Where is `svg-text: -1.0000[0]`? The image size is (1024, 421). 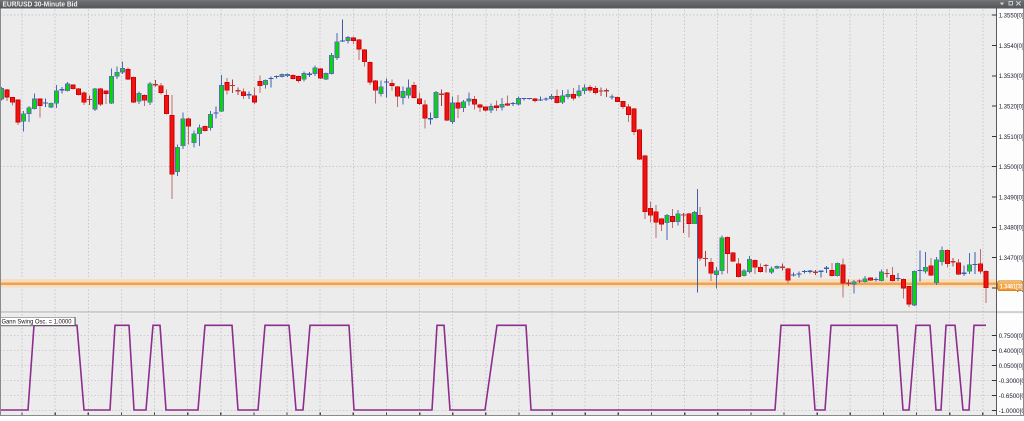
svg-text: -1.0000[0] is located at coordinates (1011, 411).